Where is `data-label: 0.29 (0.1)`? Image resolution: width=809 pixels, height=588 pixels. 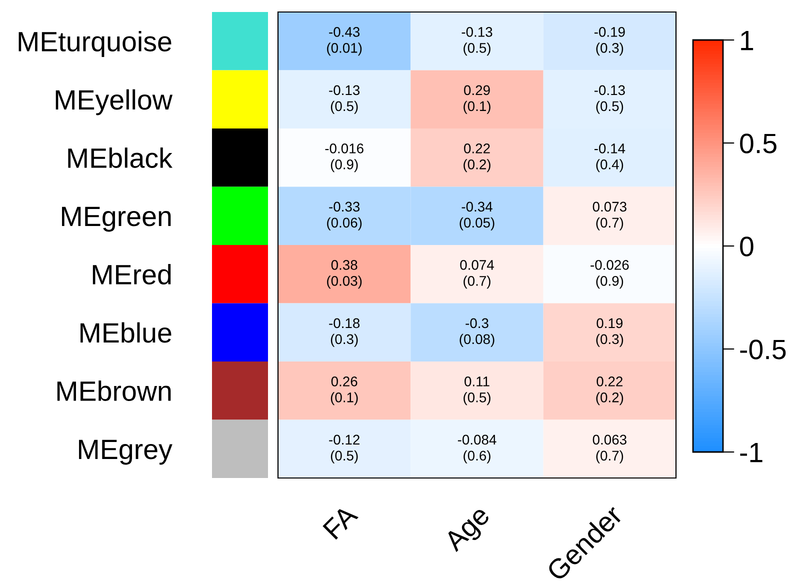
data-label: 0.29 (0.1) is located at coordinates (477, 99).